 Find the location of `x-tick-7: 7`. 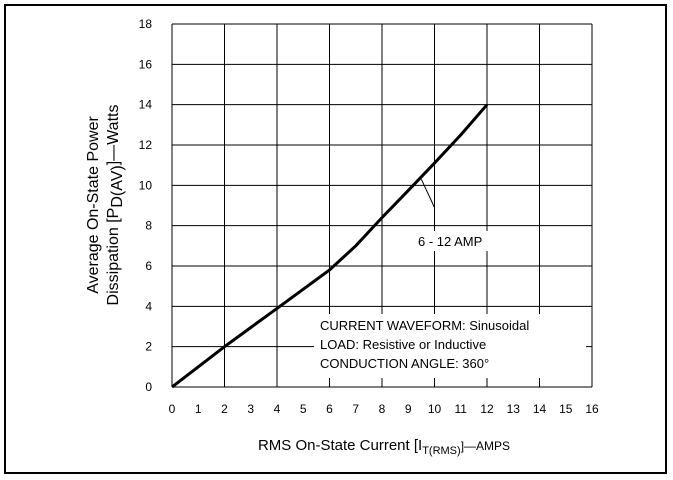

x-tick-7: 7 is located at coordinates (355, 409).